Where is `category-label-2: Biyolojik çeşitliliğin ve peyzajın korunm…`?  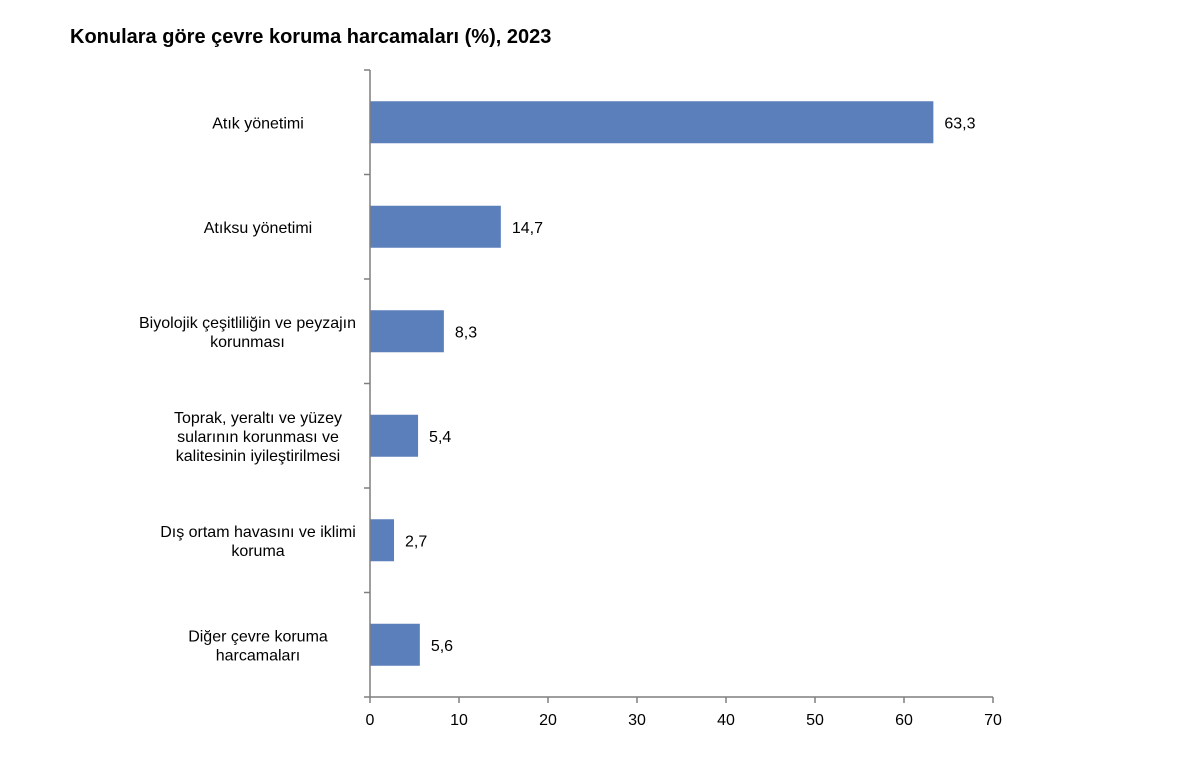 category-label-2: Biyolojik çeşitliliğin ve peyzajın korunm… is located at coordinates (247, 333).